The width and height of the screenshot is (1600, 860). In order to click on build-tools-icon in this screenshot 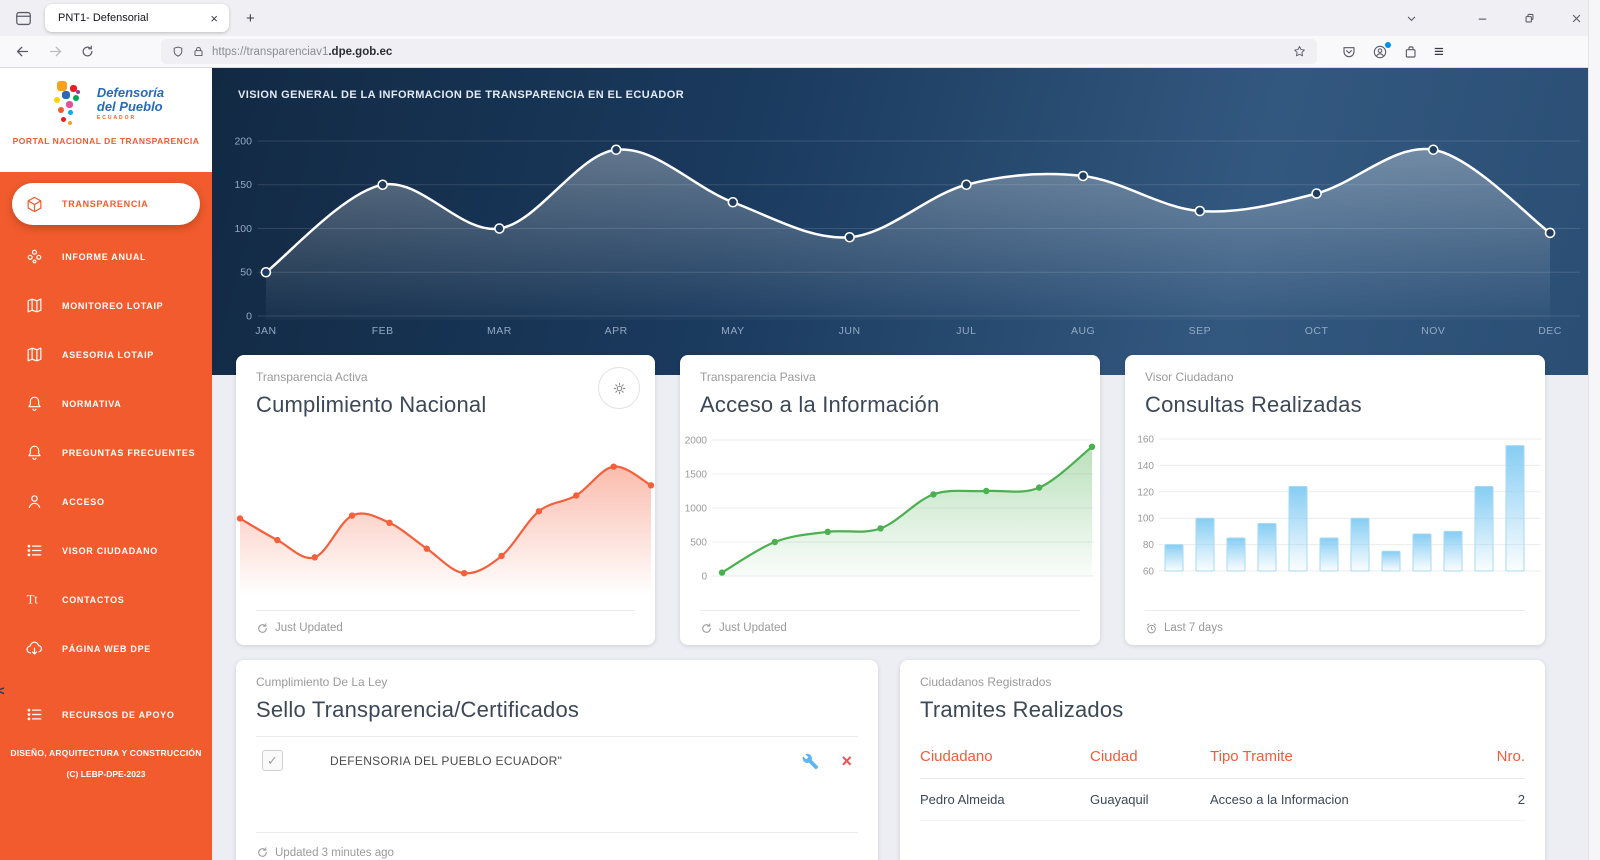, I will do `click(811, 761)`.